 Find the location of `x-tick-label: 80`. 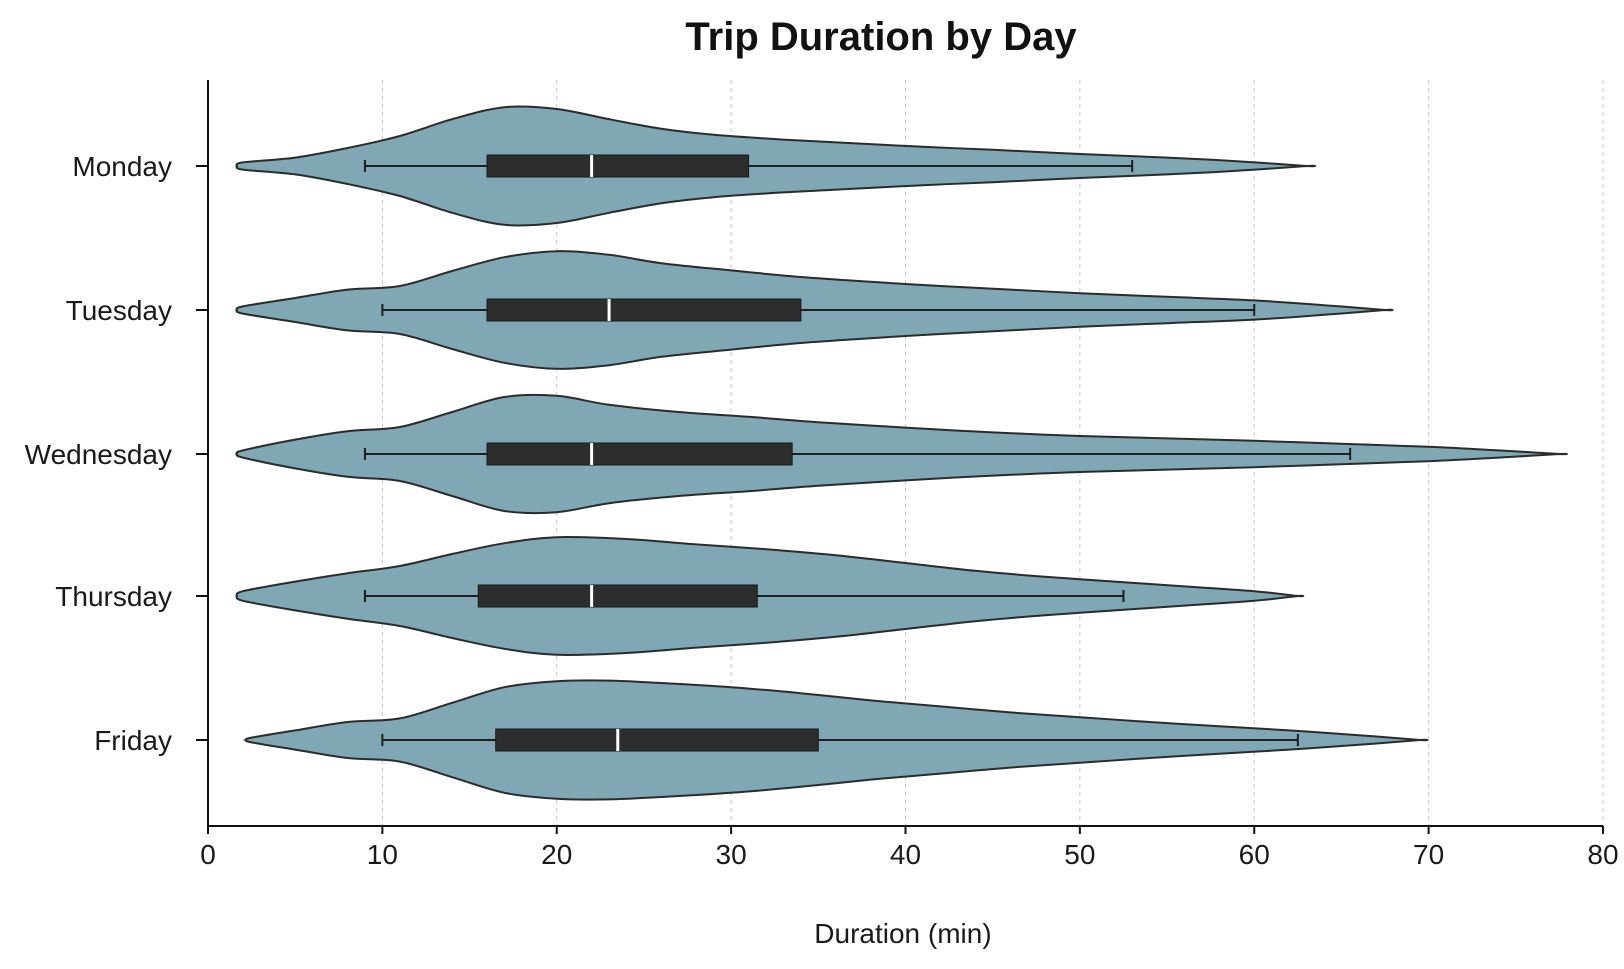

x-tick-label: 80 is located at coordinates (1602, 854).